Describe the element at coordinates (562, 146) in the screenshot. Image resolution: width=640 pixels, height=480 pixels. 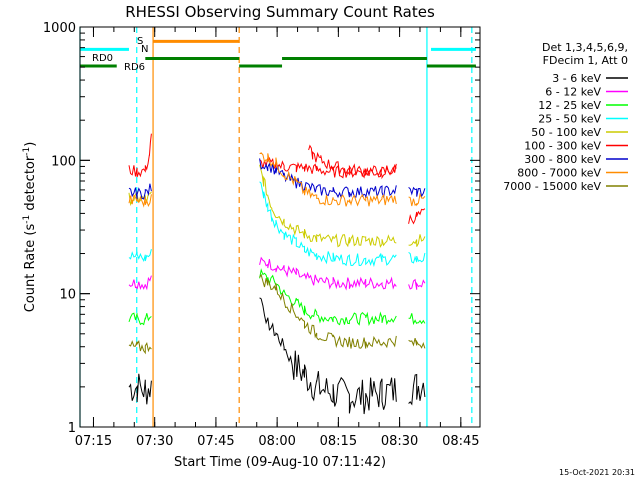
I see `legend-label-5: 100 - 300 keV` at that location.